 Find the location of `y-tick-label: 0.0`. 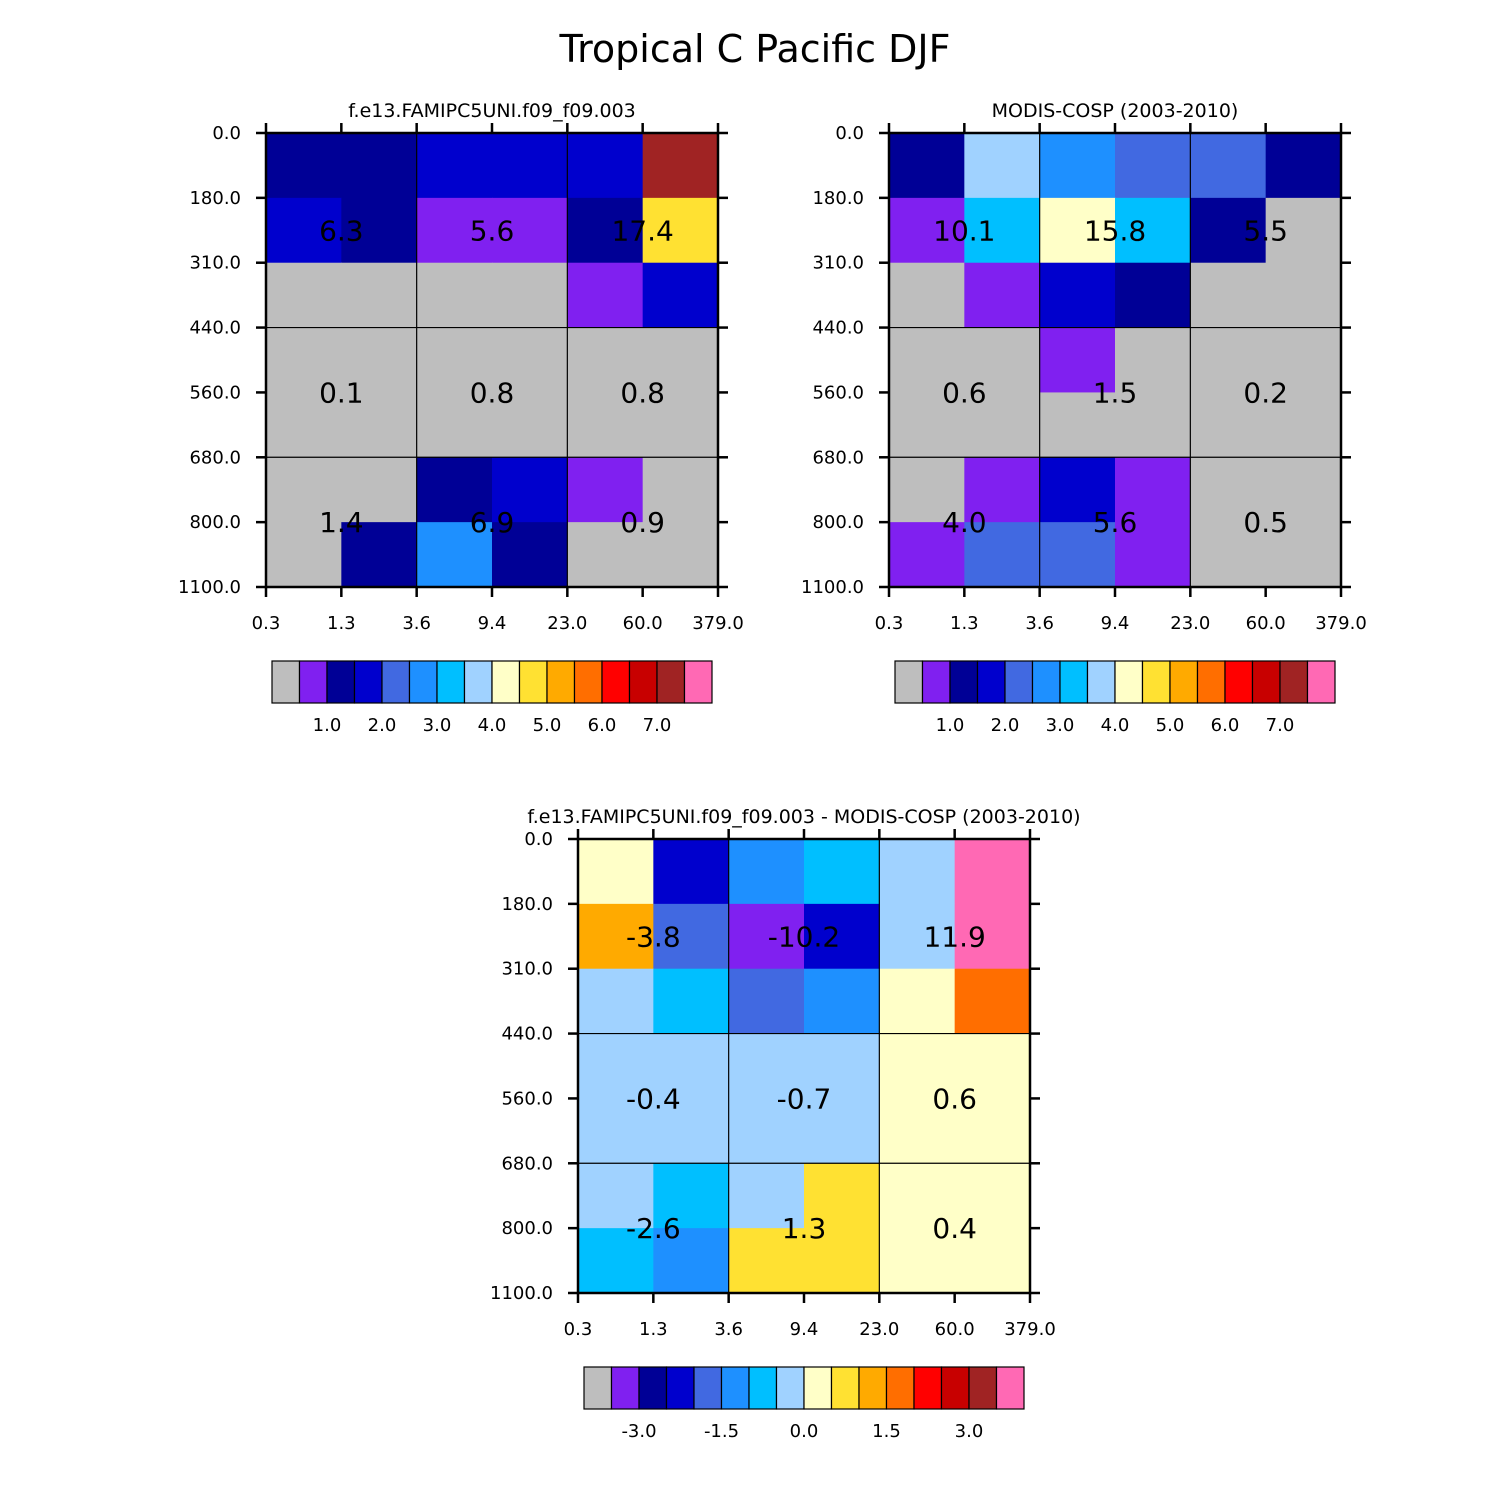

y-tick-label: 0.0 is located at coordinates (226, 133).